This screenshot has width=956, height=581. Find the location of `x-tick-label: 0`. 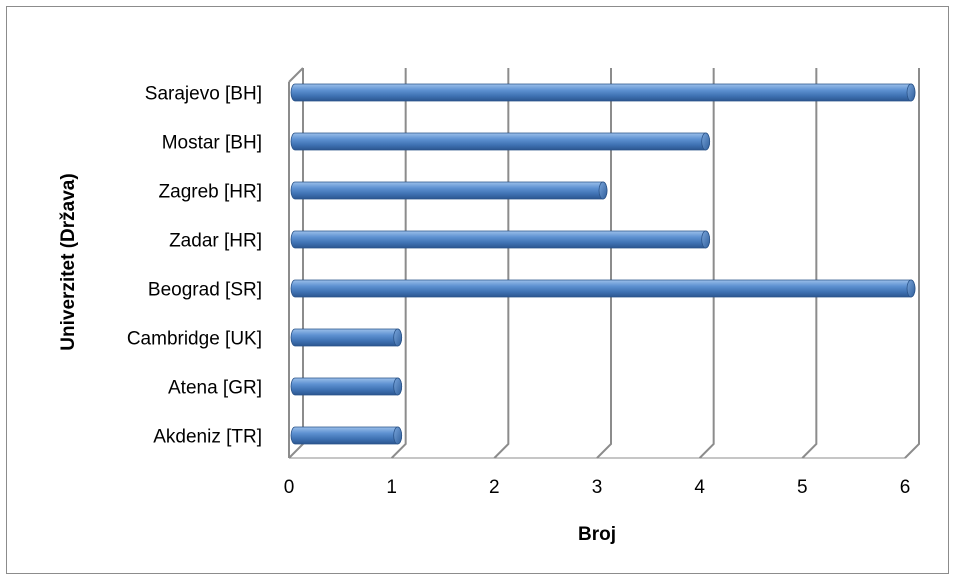

x-tick-label: 0 is located at coordinates (289, 487).